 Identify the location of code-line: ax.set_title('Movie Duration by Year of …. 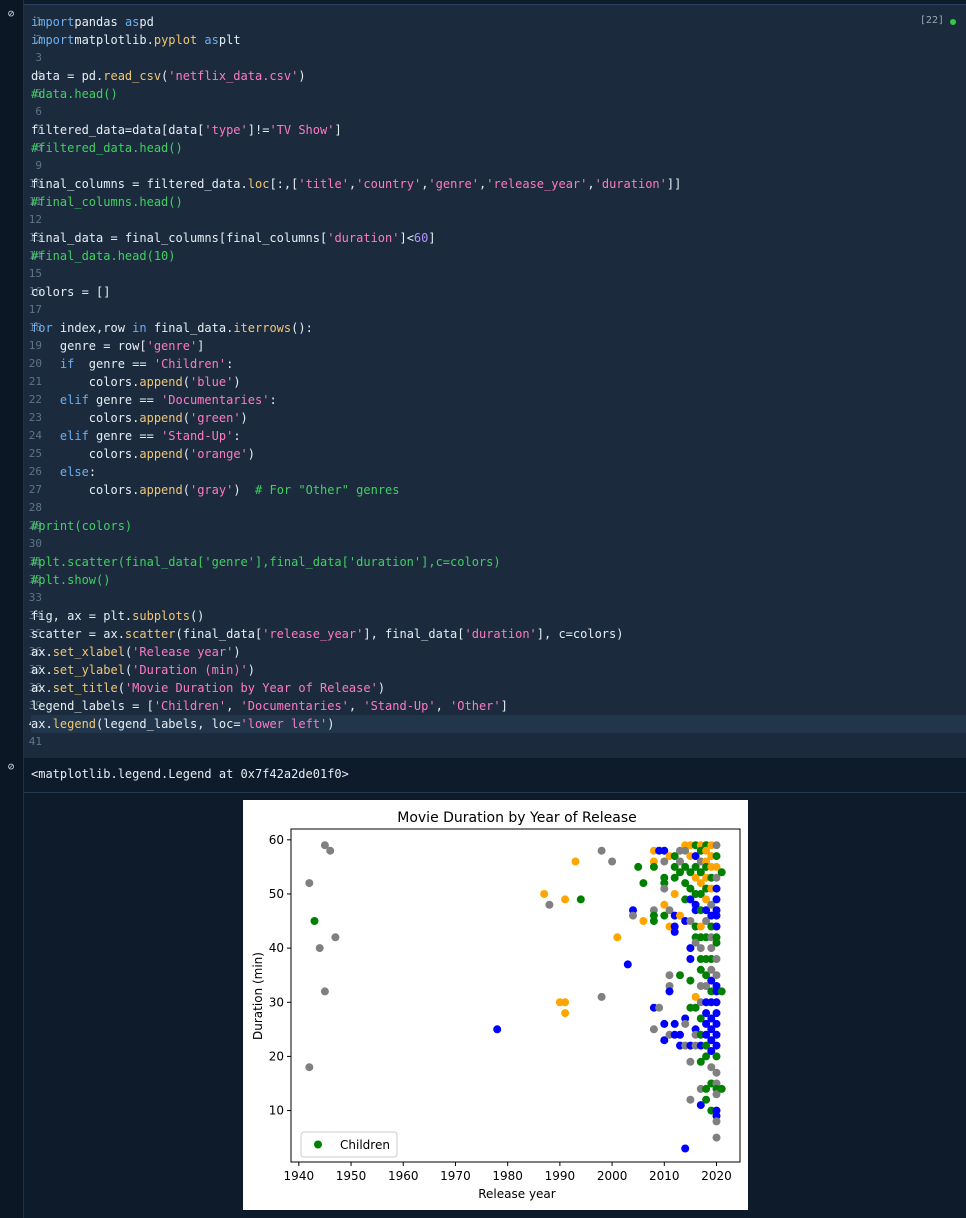
(208, 688).